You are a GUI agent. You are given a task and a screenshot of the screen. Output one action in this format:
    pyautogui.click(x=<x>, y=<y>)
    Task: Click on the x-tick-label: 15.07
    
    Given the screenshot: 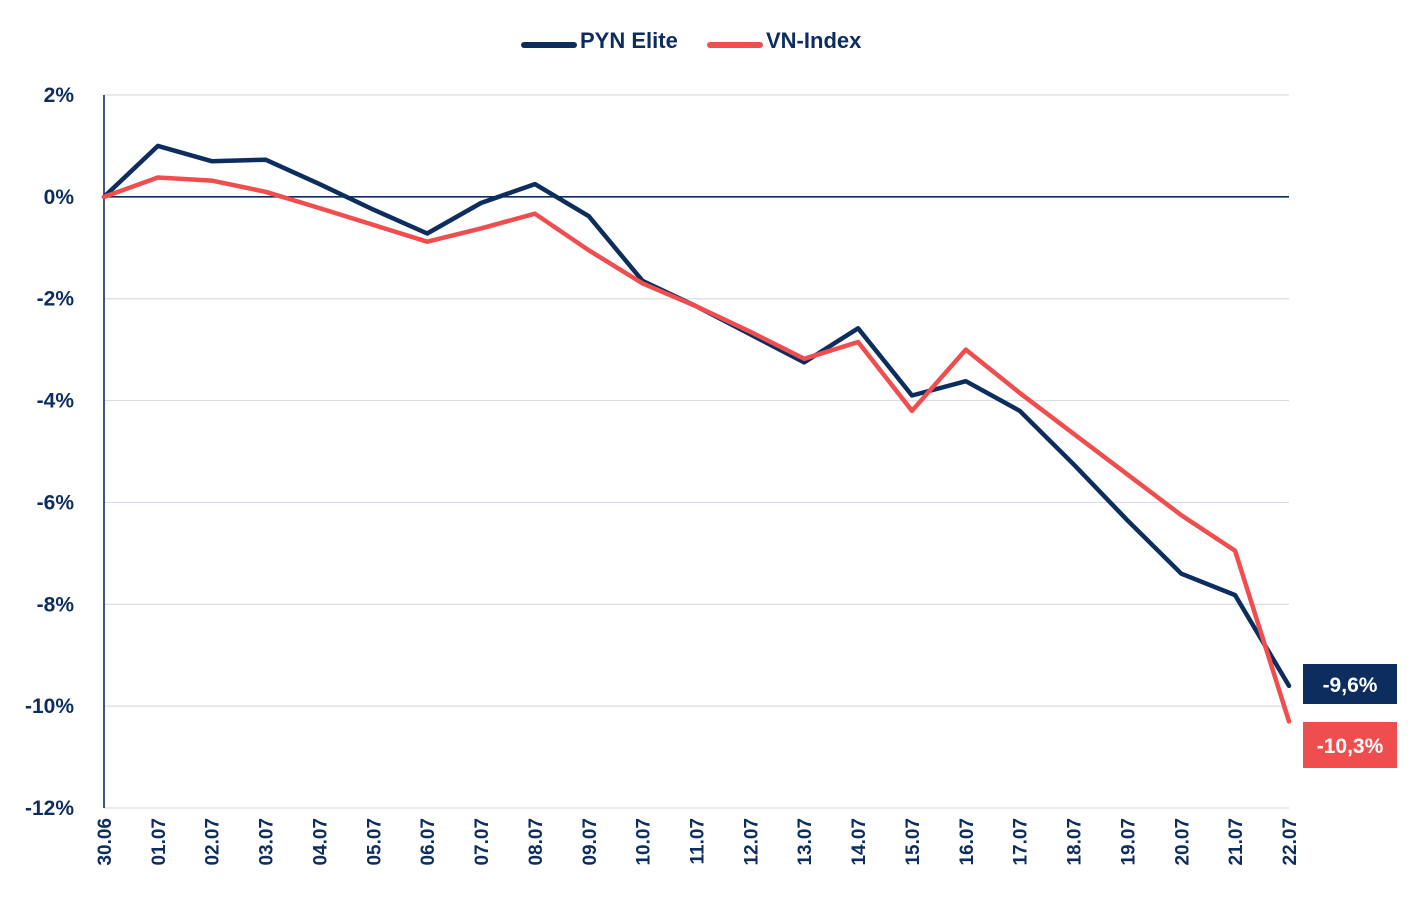 What is the action you would take?
    pyautogui.click(x=913, y=842)
    